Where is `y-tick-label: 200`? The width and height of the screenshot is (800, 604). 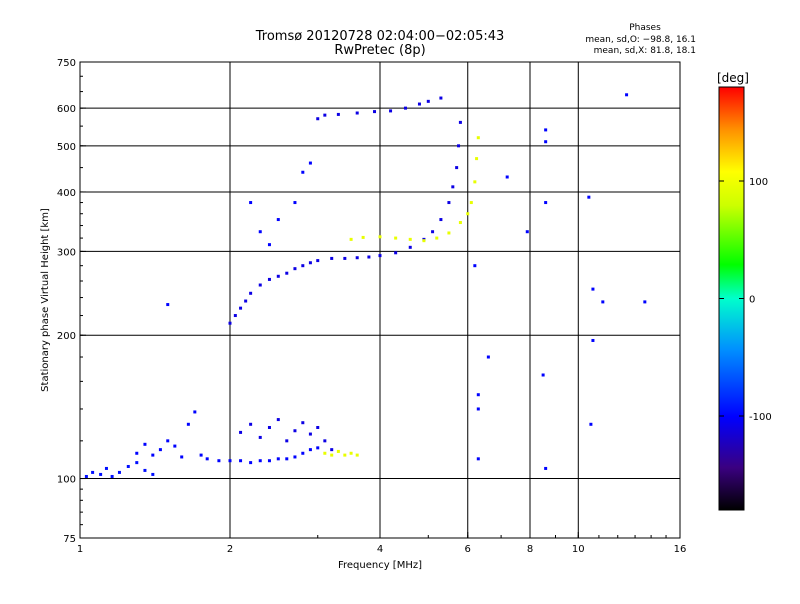 y-tick-label: 200 is located at coordinates (66, 336).